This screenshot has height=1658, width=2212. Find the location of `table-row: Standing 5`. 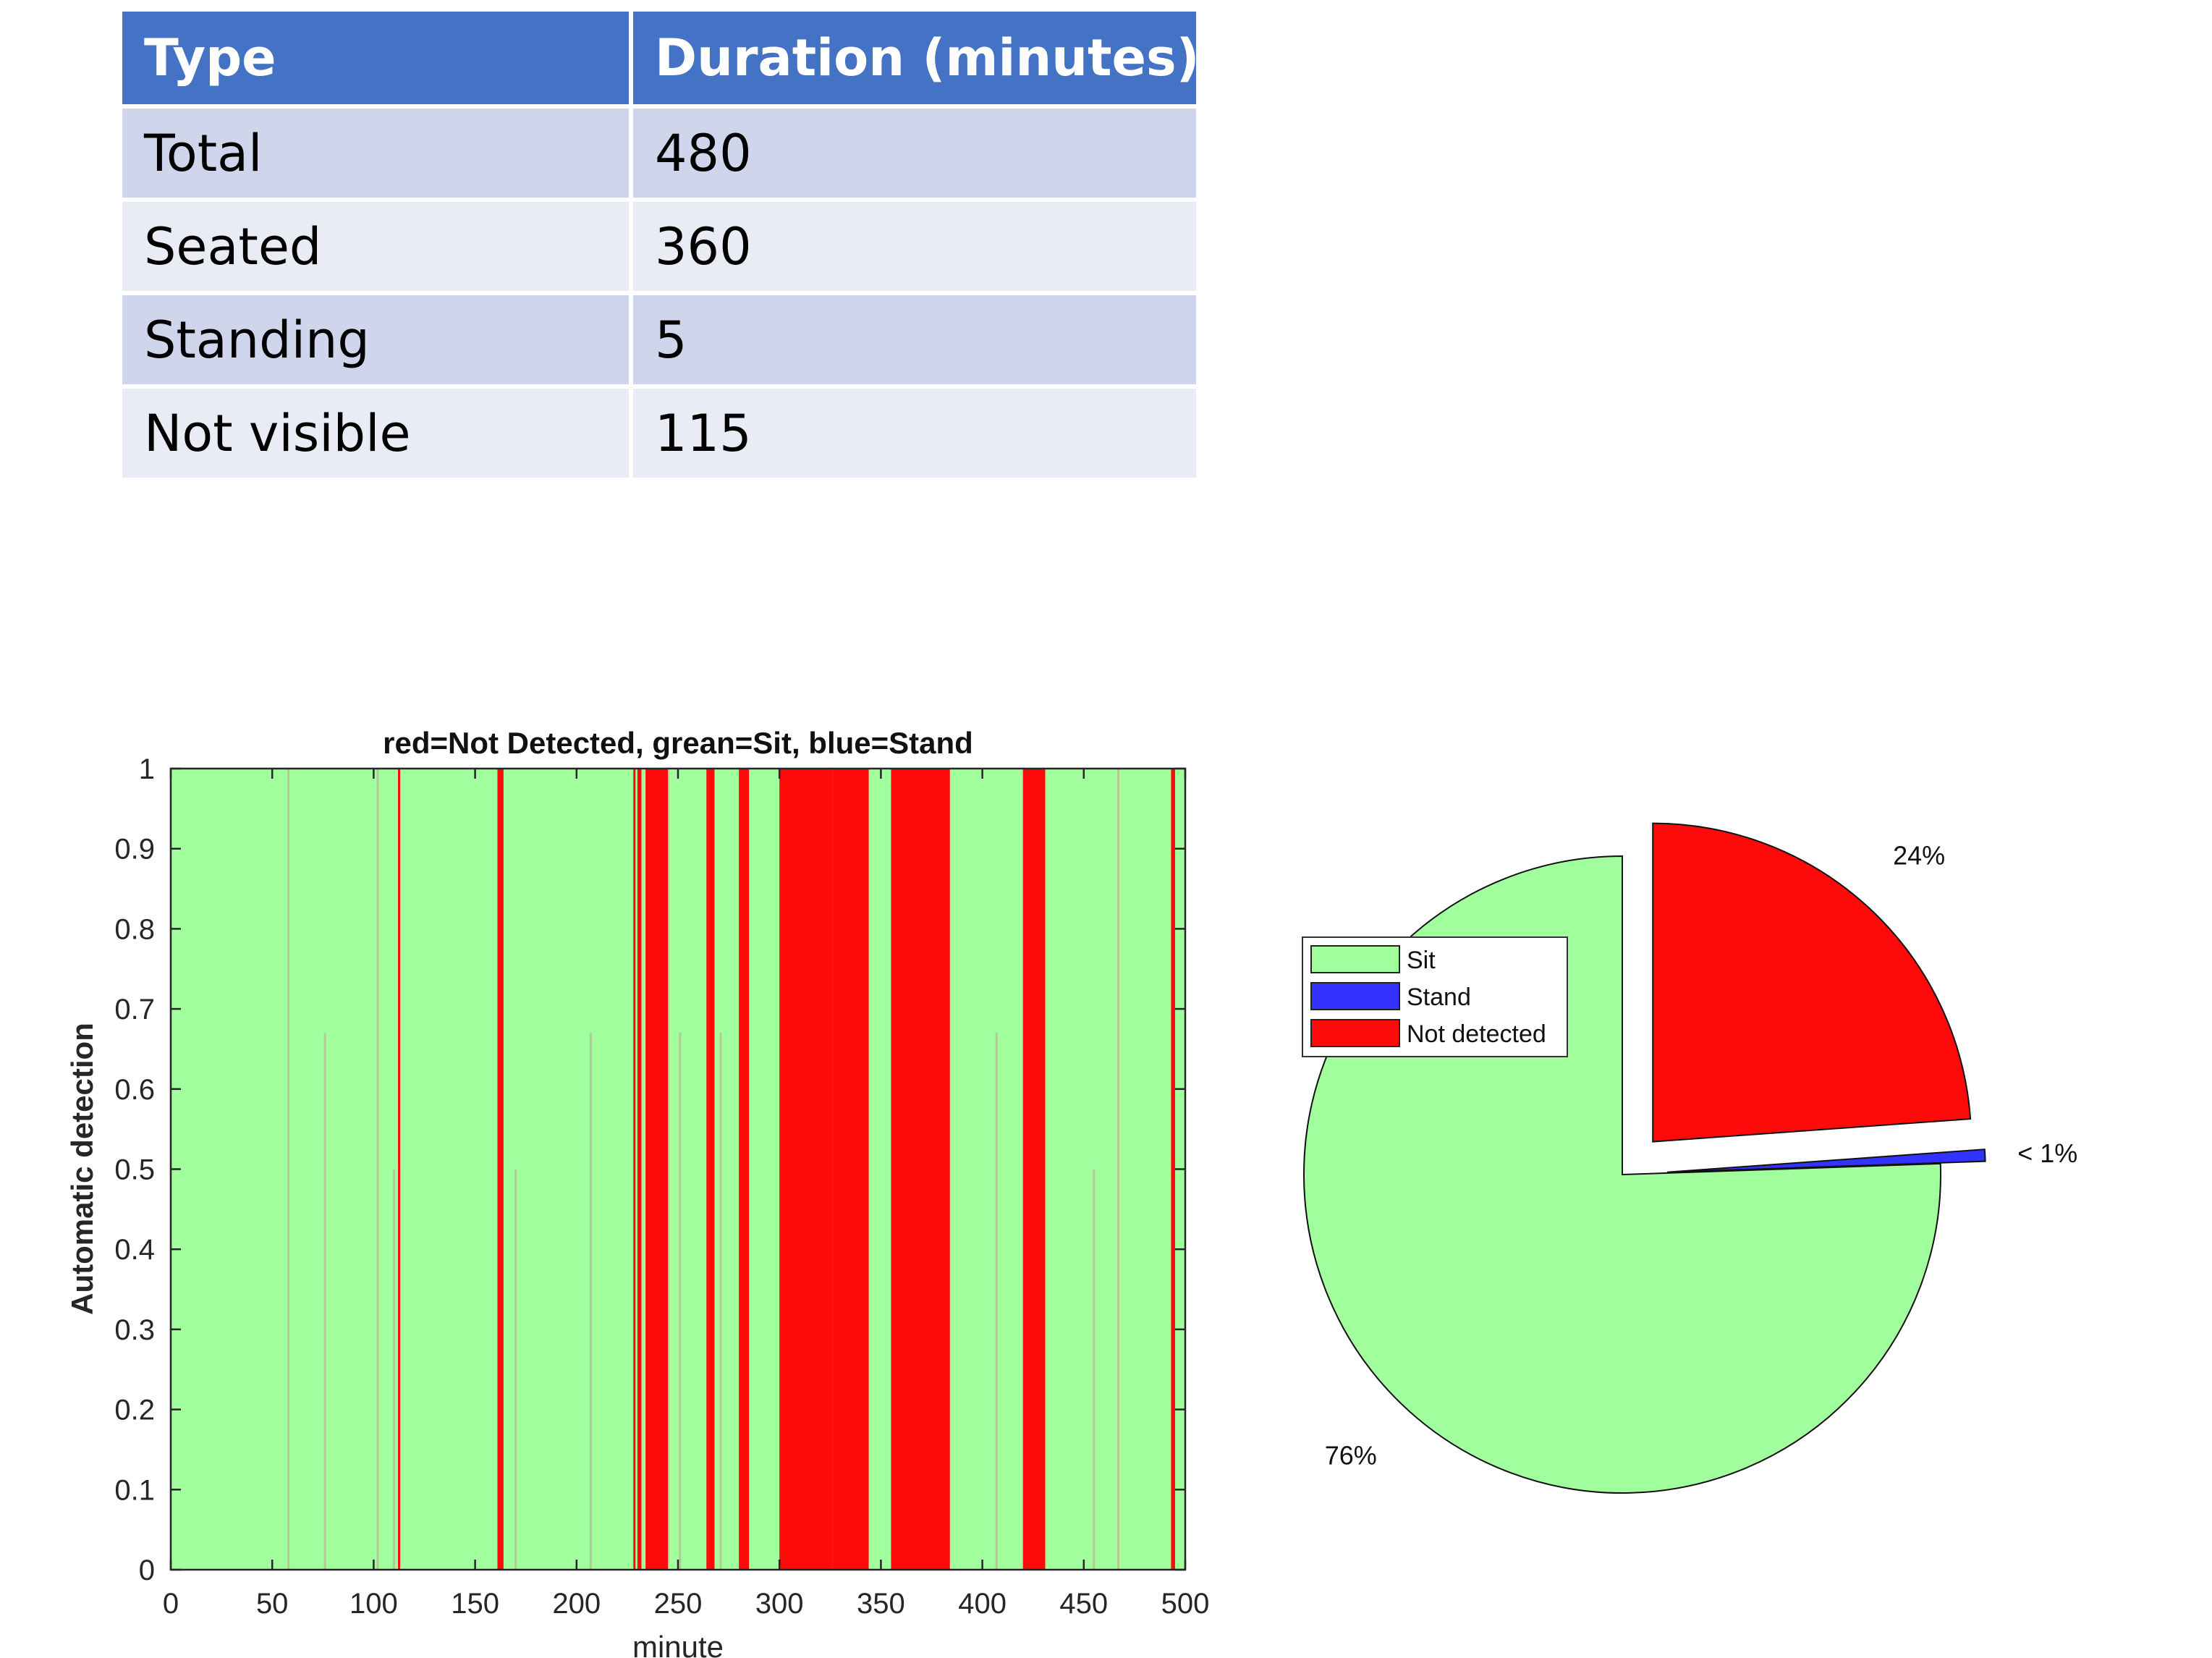

table-row: Standing 5 is located at coordinates (659, 340).